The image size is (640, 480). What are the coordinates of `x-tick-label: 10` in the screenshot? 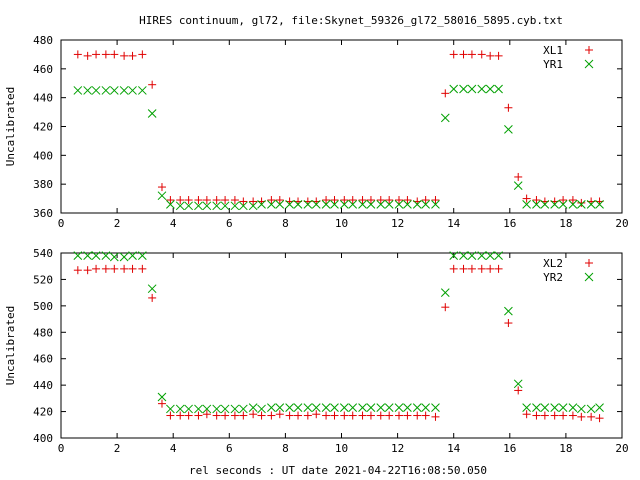 It's located at (341, 223).